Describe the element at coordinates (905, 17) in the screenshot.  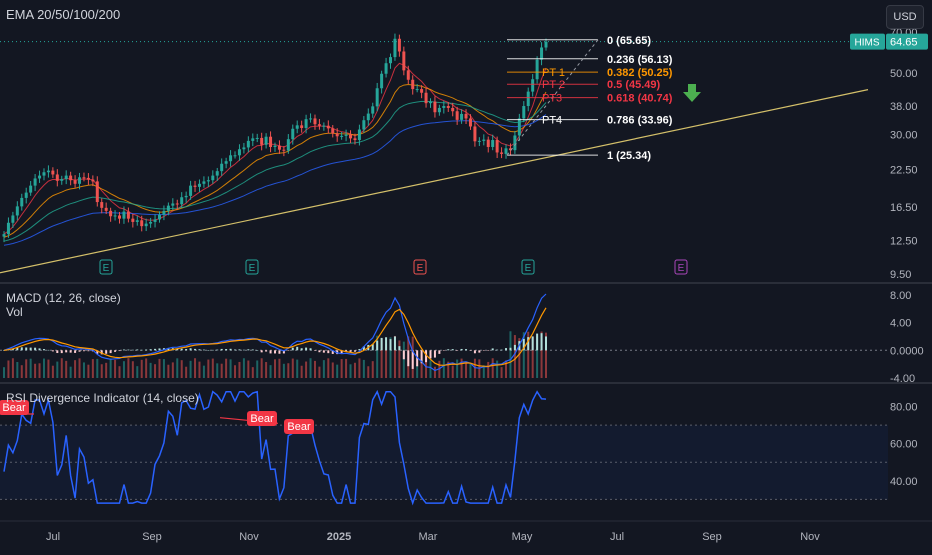
I see `currency-button: USD` at that location.